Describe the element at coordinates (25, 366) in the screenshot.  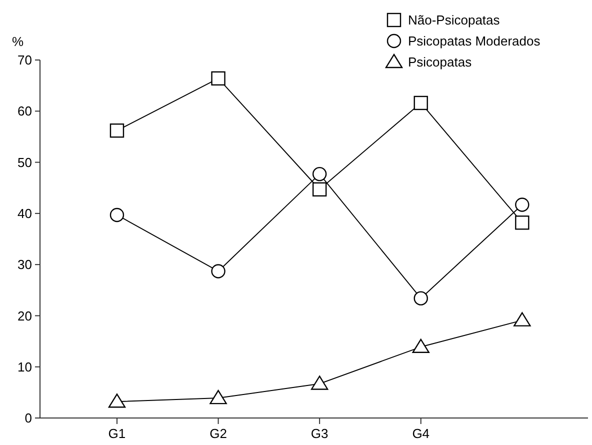
I see `y-tick-label: 10` at that location.